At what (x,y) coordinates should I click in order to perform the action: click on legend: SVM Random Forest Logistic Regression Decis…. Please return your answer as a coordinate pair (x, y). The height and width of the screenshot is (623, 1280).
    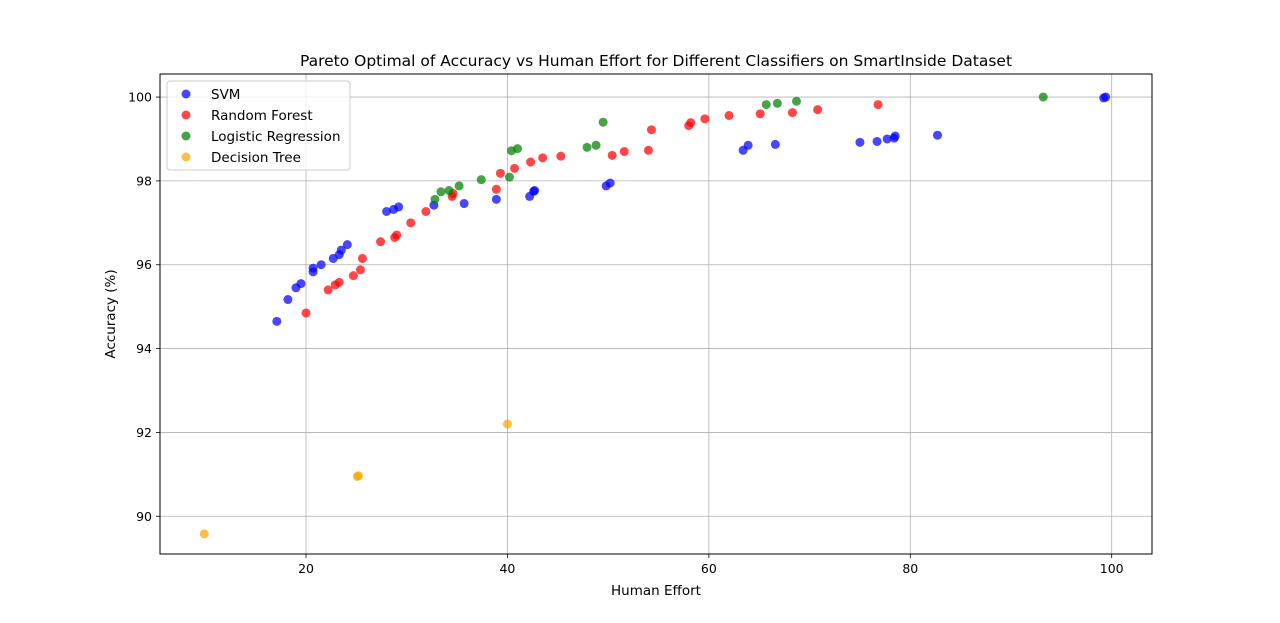
    Looking at the image, I should click on (258, 125).